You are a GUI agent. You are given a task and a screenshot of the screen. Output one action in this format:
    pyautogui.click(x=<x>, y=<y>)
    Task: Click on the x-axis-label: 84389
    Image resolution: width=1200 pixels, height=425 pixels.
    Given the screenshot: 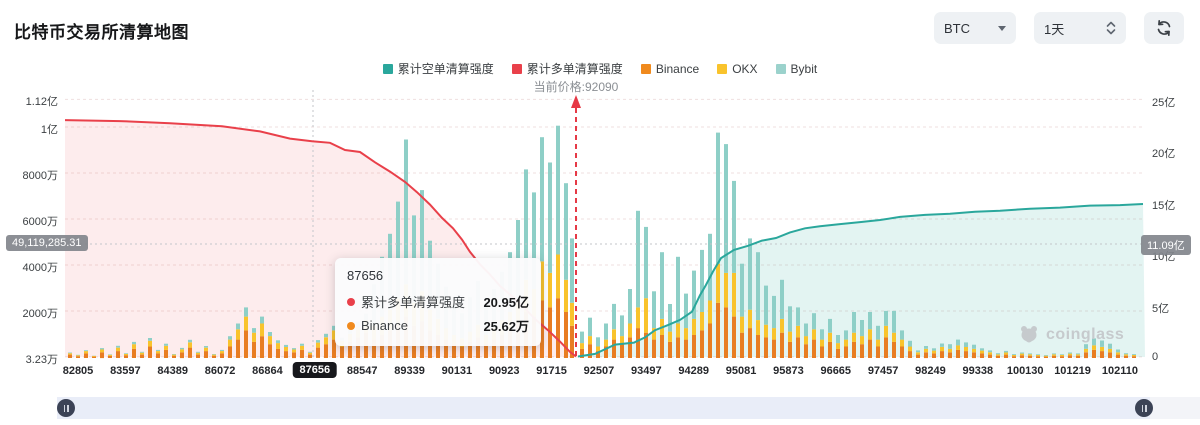 What is the action you would take?
    pyautogui.click(x=173, y=371)
    